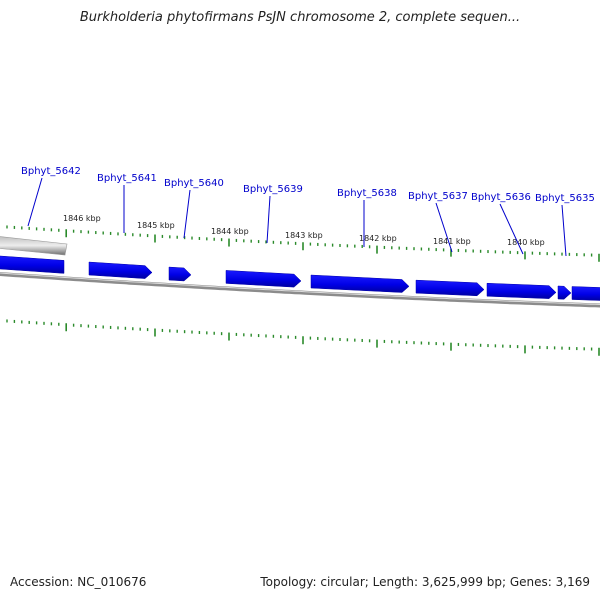 This screenshot has height=600, width=600. What do you see at coordinates (438, 196) in the screenshot?
I see `gene-label: Bphyt_5637` at bounding box center [438, 196].